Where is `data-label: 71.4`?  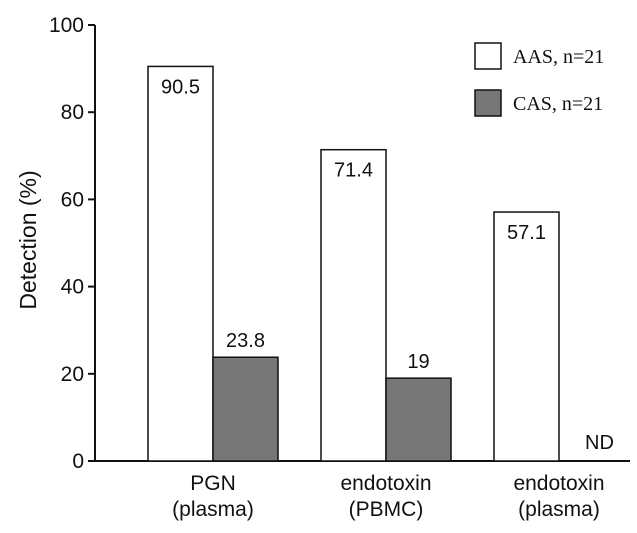
data-label: 71.4 is located at coordinates (353, 171).